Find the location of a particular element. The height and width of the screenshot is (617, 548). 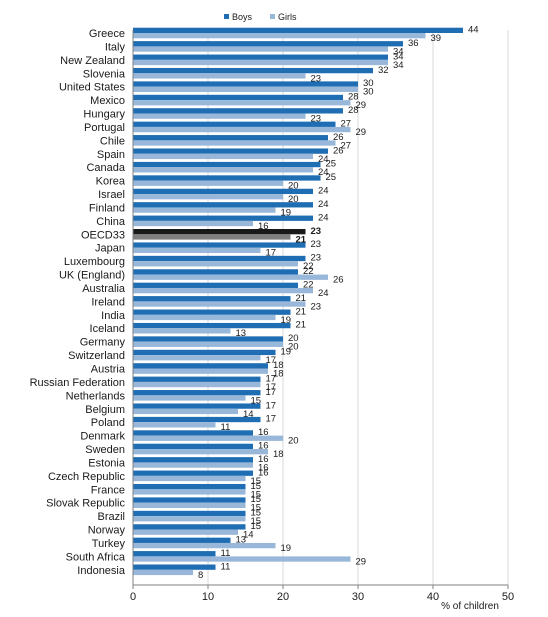

value-label-boys: 28 is located at coordinates (353, 110).